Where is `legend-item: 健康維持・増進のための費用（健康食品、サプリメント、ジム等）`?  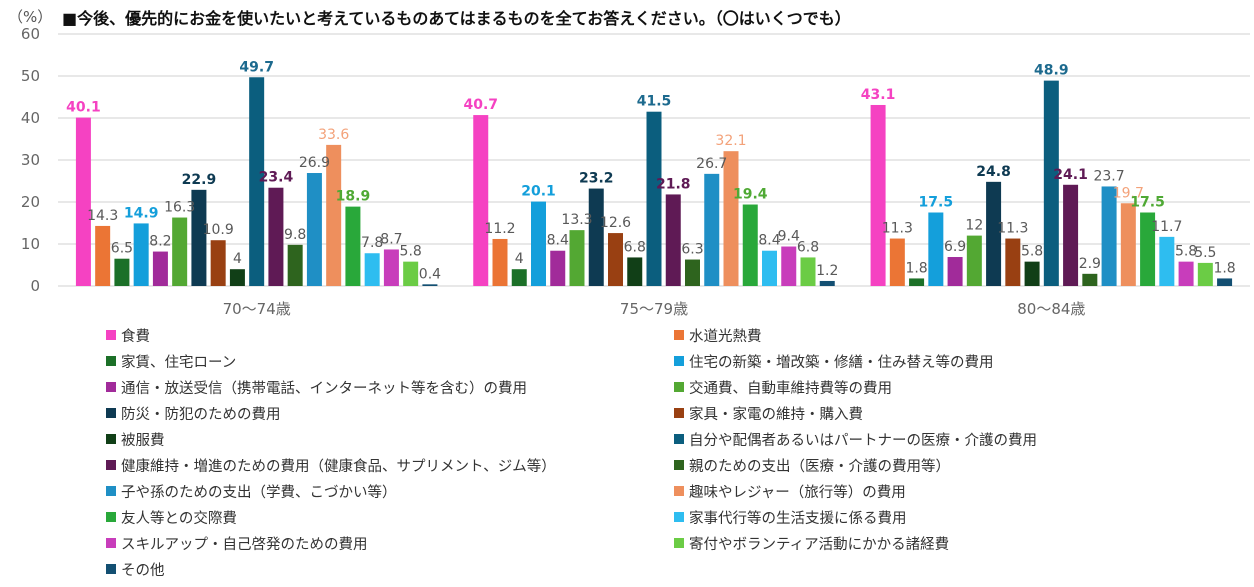
legend-item: 健康維持・増進のための費用（健康食品、サプリメント、ジム等） is located at coordinates (331, 465).